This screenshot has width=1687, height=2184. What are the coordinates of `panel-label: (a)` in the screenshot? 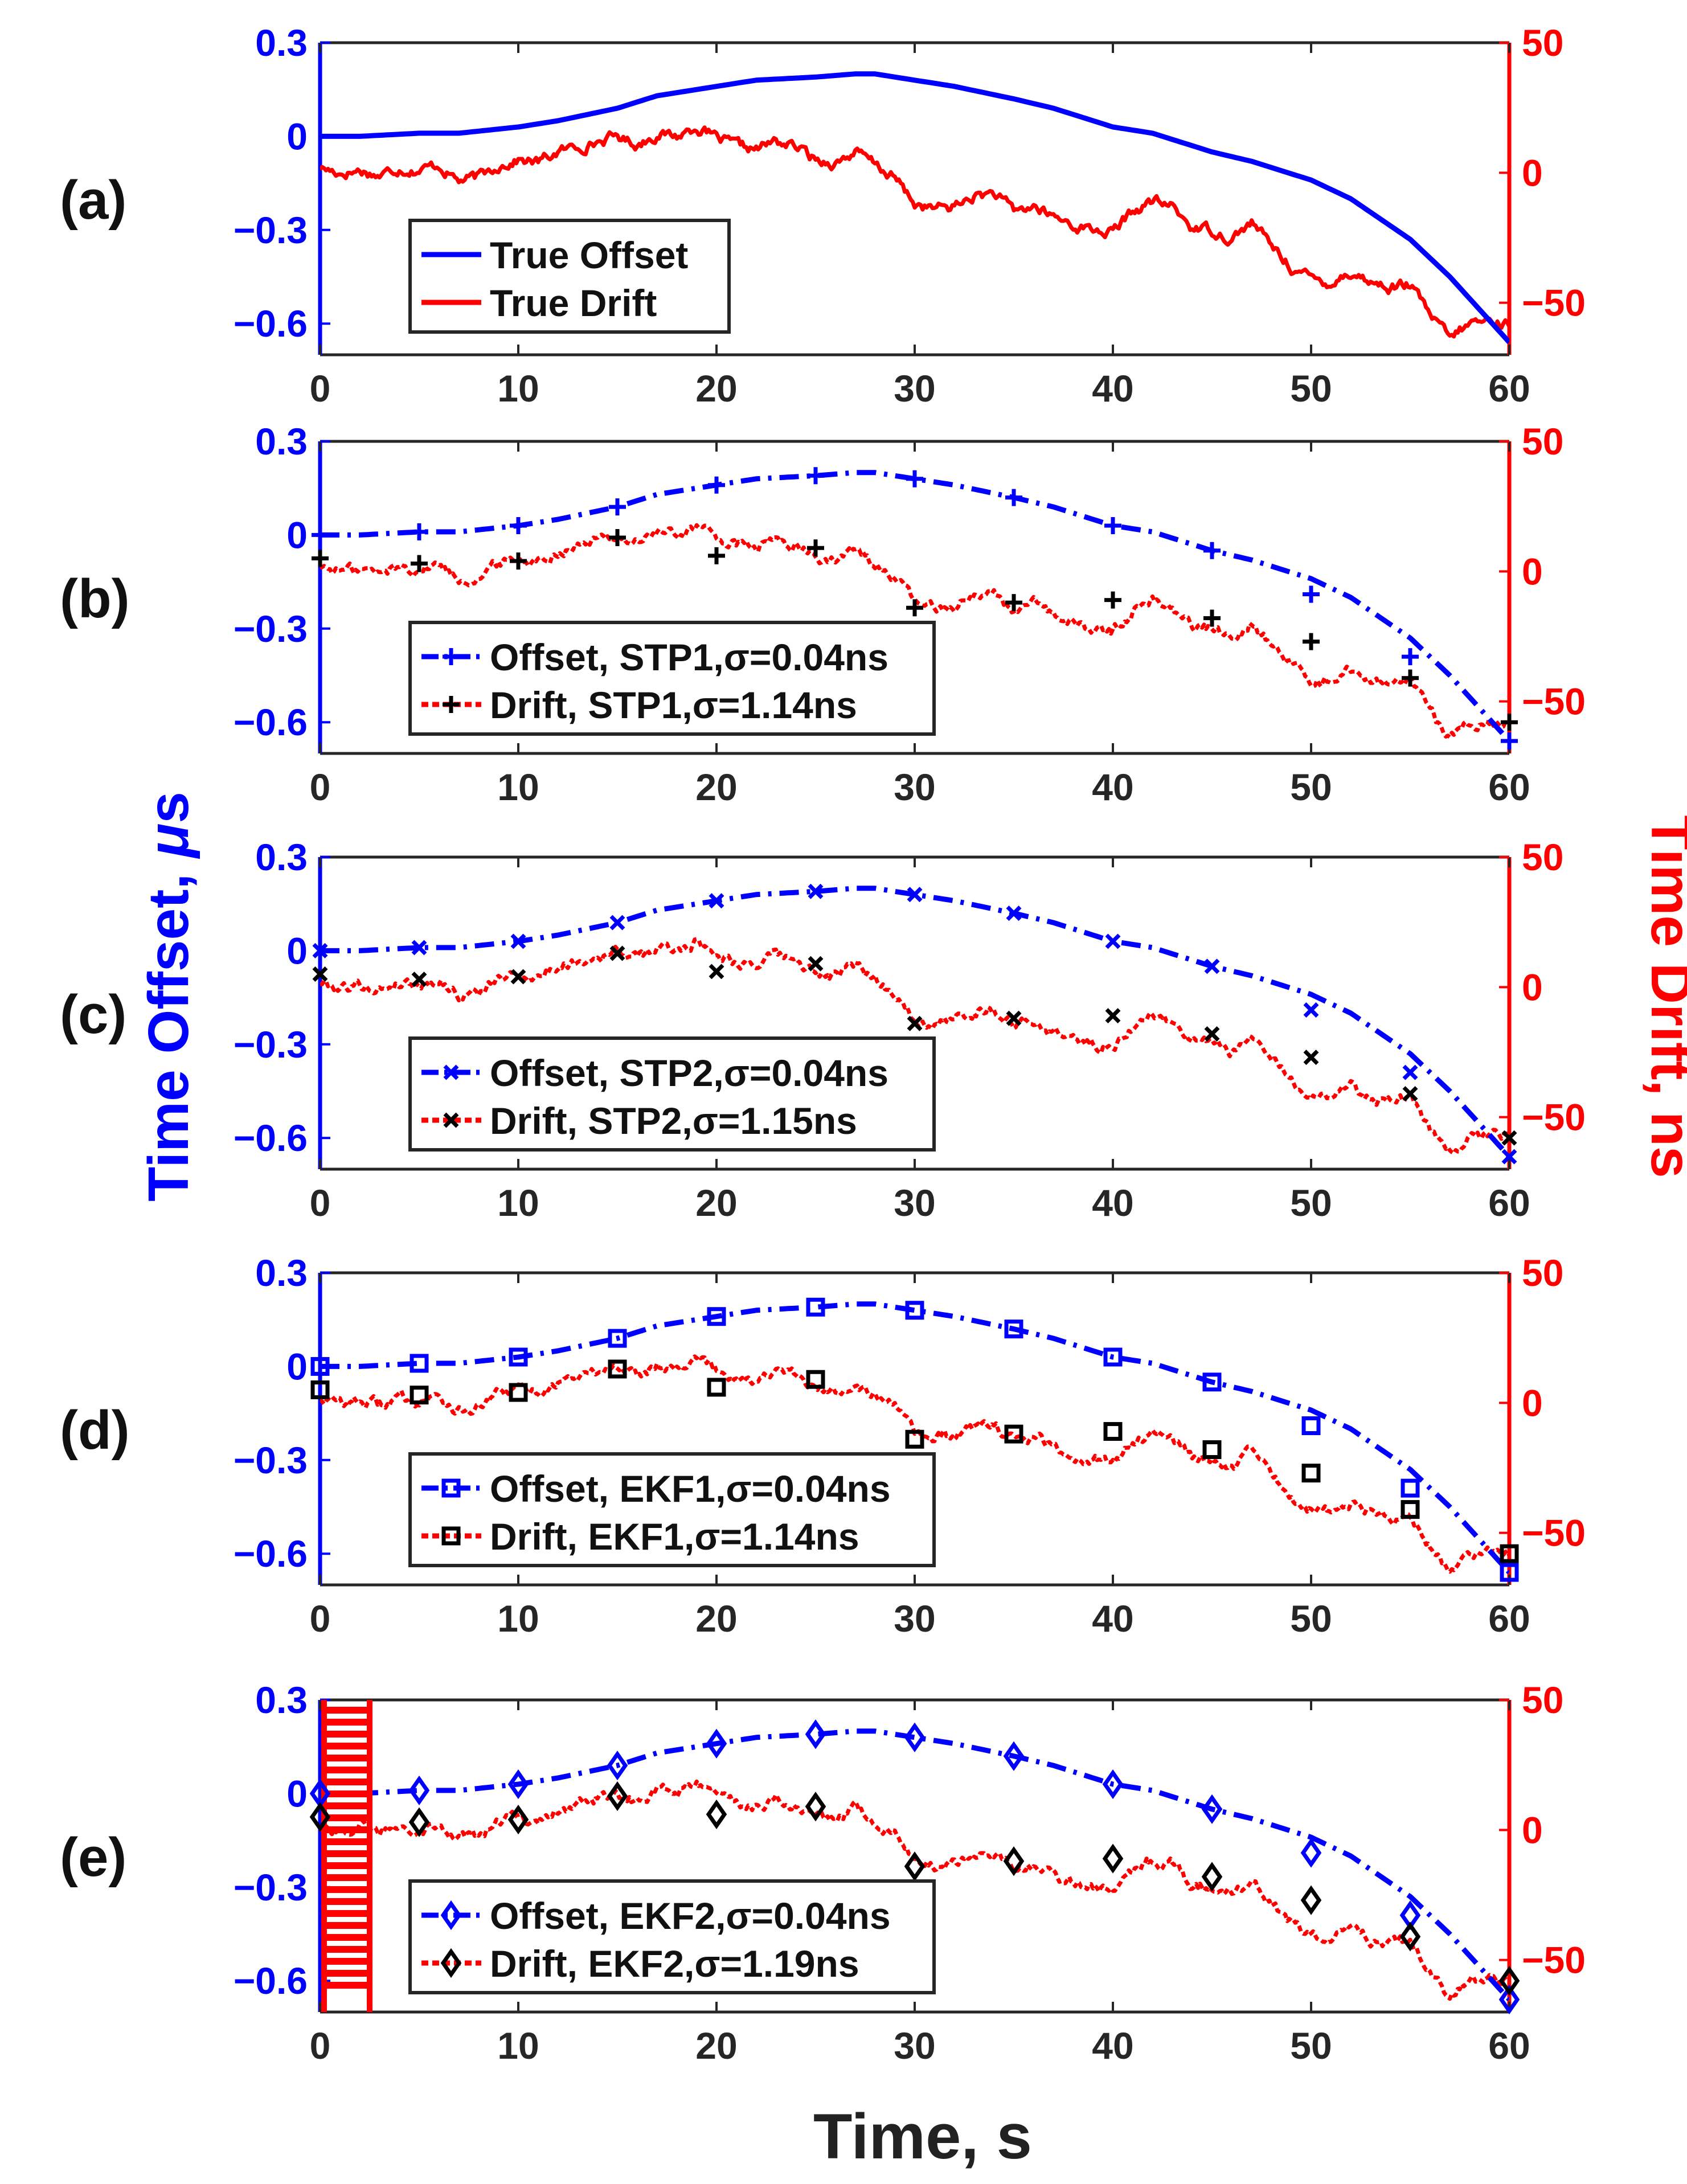 It's located at (93, 200).